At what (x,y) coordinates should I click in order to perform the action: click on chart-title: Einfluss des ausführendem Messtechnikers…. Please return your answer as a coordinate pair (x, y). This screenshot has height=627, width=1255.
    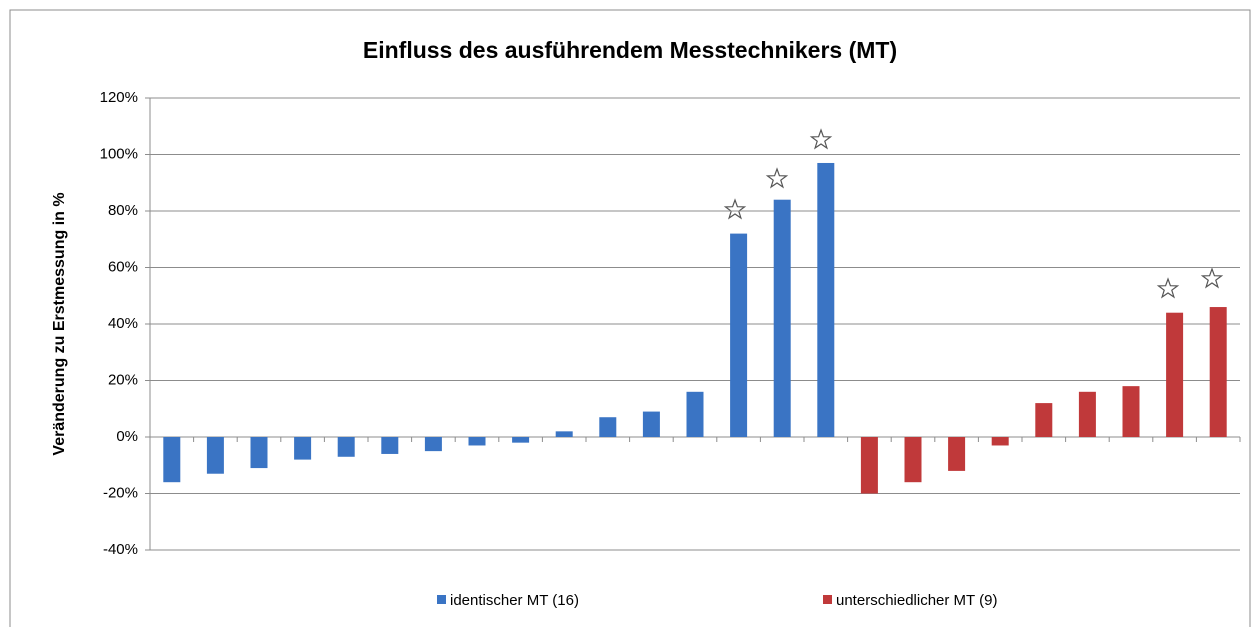
    Looking at the image, I should click on (630, 50).